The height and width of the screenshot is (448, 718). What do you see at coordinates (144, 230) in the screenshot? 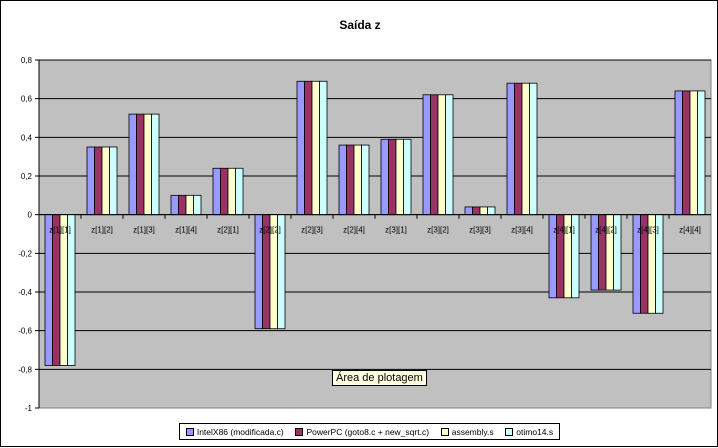
I see `x-tick-label: z[1][3]` at bounding box center [144, 230].